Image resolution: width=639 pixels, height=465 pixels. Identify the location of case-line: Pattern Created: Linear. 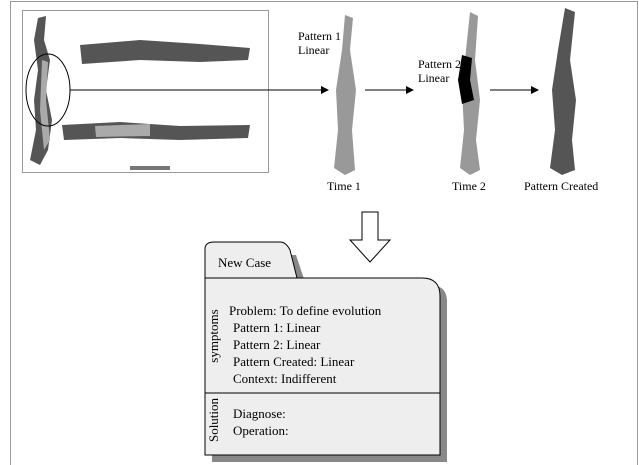
(294, 361).